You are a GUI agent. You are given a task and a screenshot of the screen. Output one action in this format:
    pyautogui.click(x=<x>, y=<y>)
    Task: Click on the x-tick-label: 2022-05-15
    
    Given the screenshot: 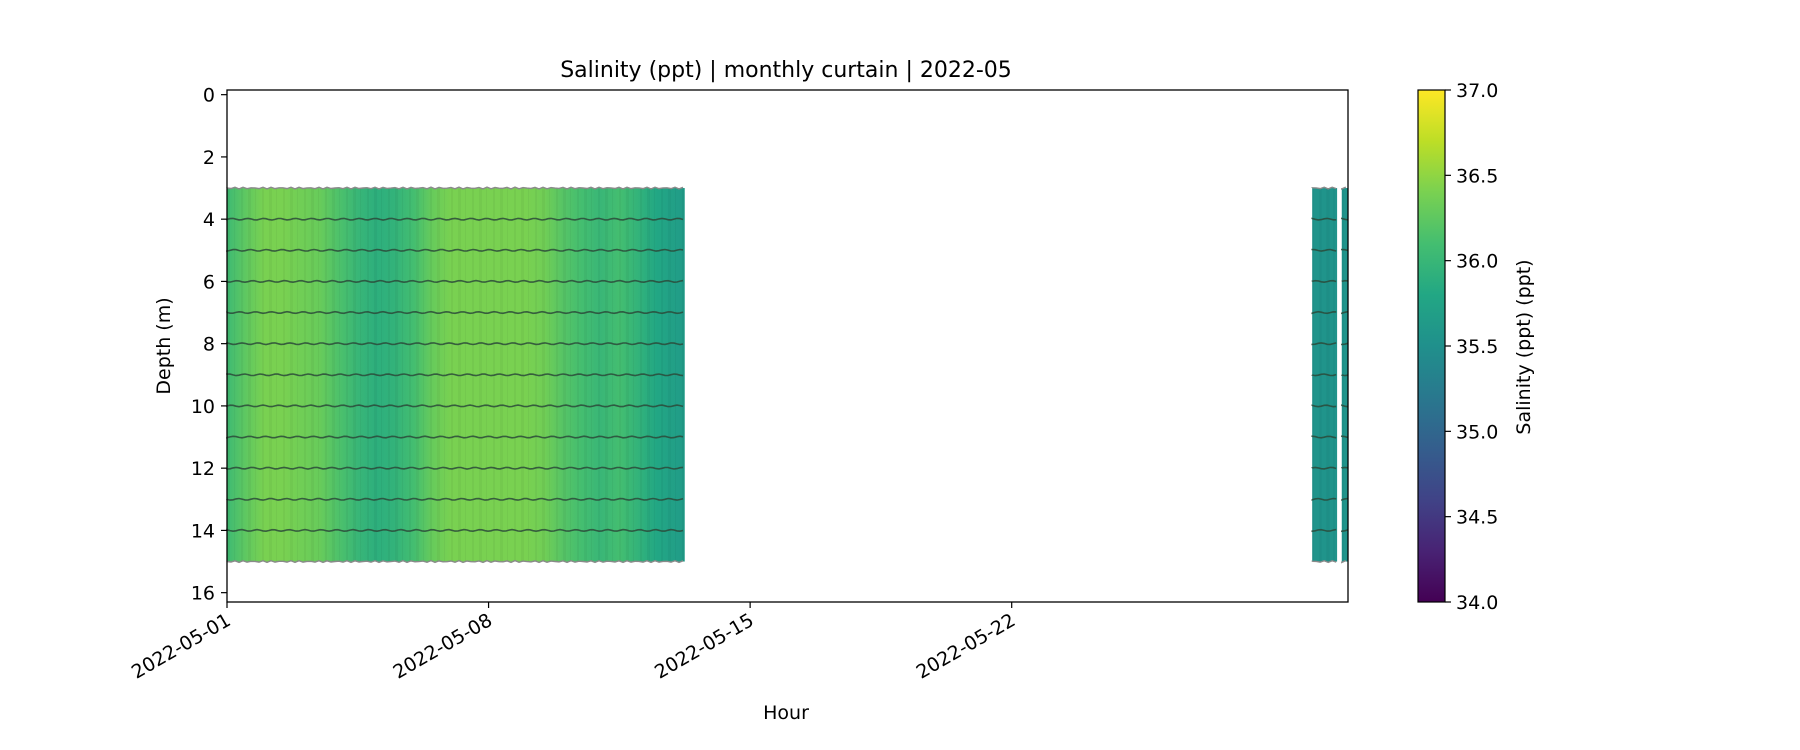 What is the action you would take?
    pyautogui.click(x=704, y=646)
    